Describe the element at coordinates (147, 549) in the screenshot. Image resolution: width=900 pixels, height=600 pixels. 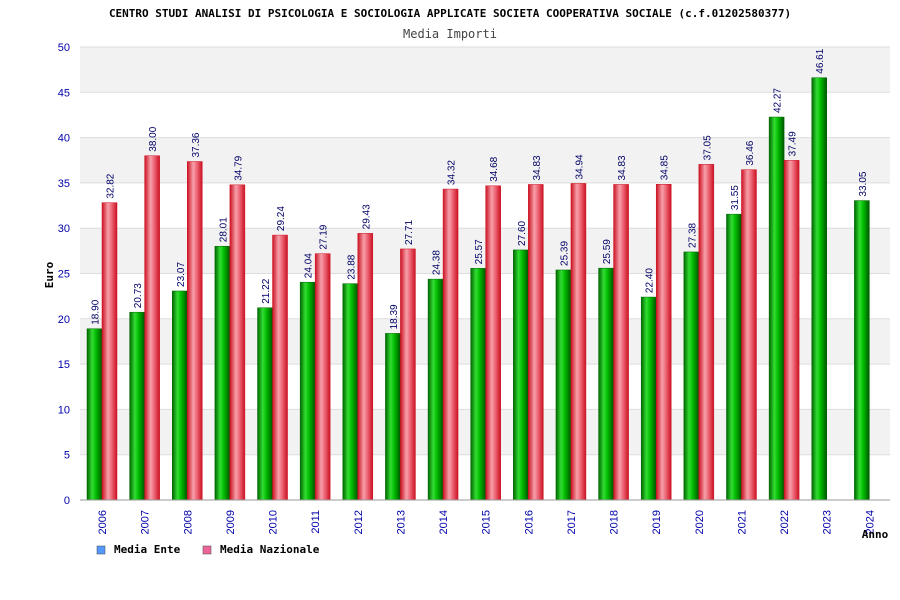
I see `legend-label-ente: Media Ente` at that location.